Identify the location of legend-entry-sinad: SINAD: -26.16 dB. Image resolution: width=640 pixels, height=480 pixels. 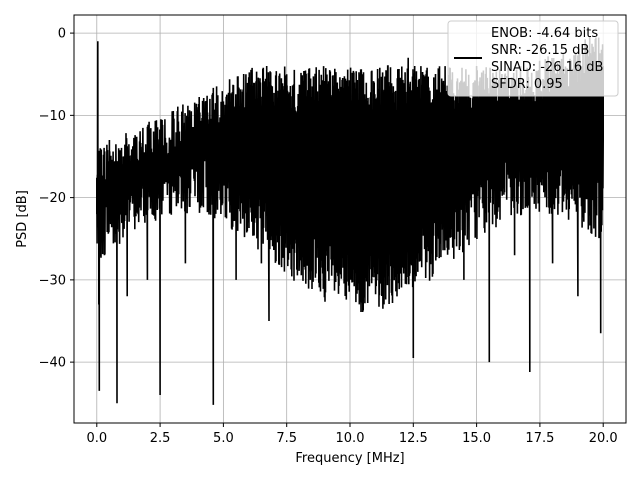
(547, 67).